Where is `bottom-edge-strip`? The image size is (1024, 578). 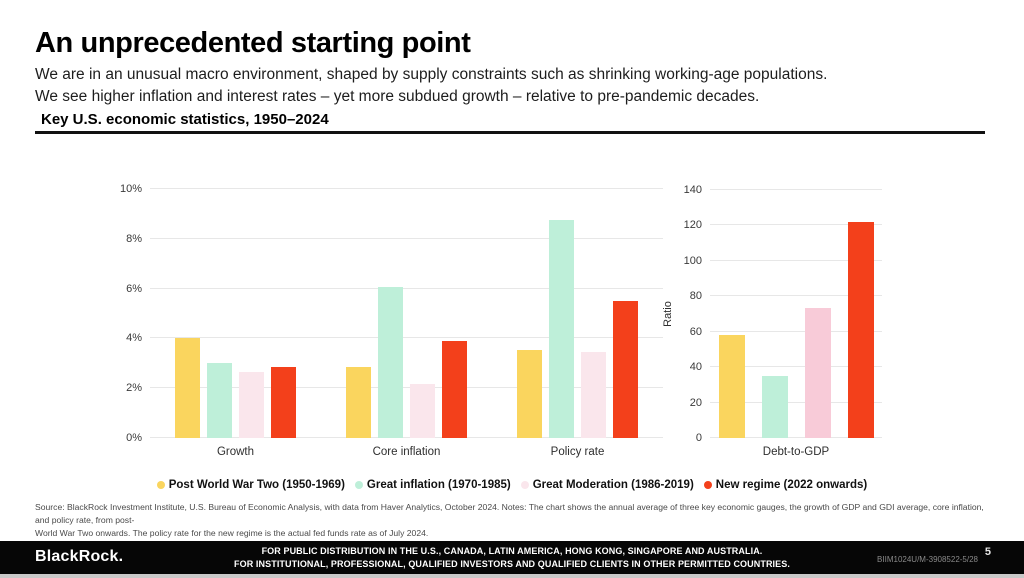
bottom-edge-strip is located at coordinates (512, 576).